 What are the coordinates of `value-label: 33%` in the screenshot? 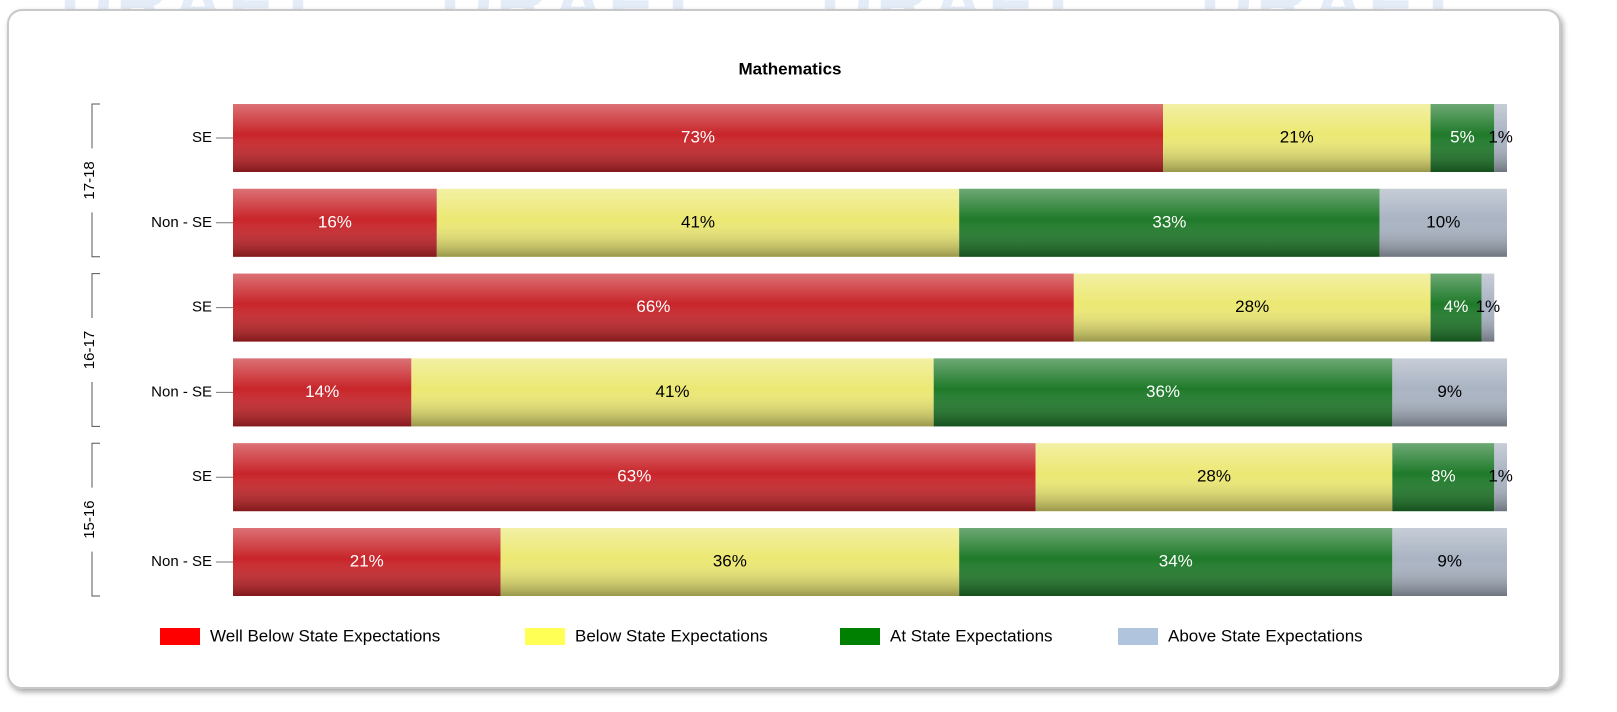 It's located at (1169, 221).